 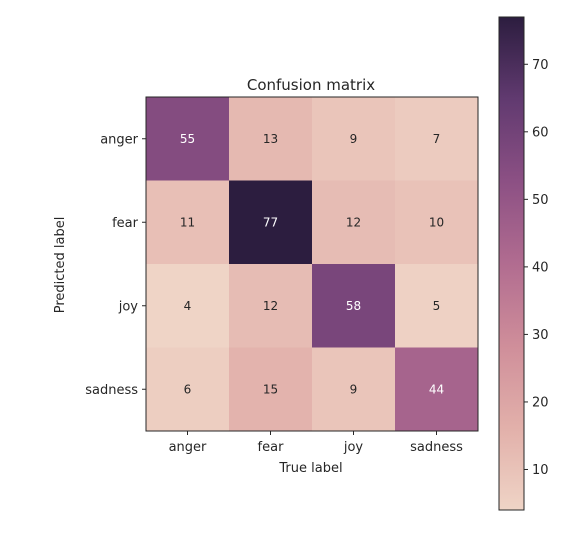 I want to click on cell-value-label: 44, so click(x=436, y=389).